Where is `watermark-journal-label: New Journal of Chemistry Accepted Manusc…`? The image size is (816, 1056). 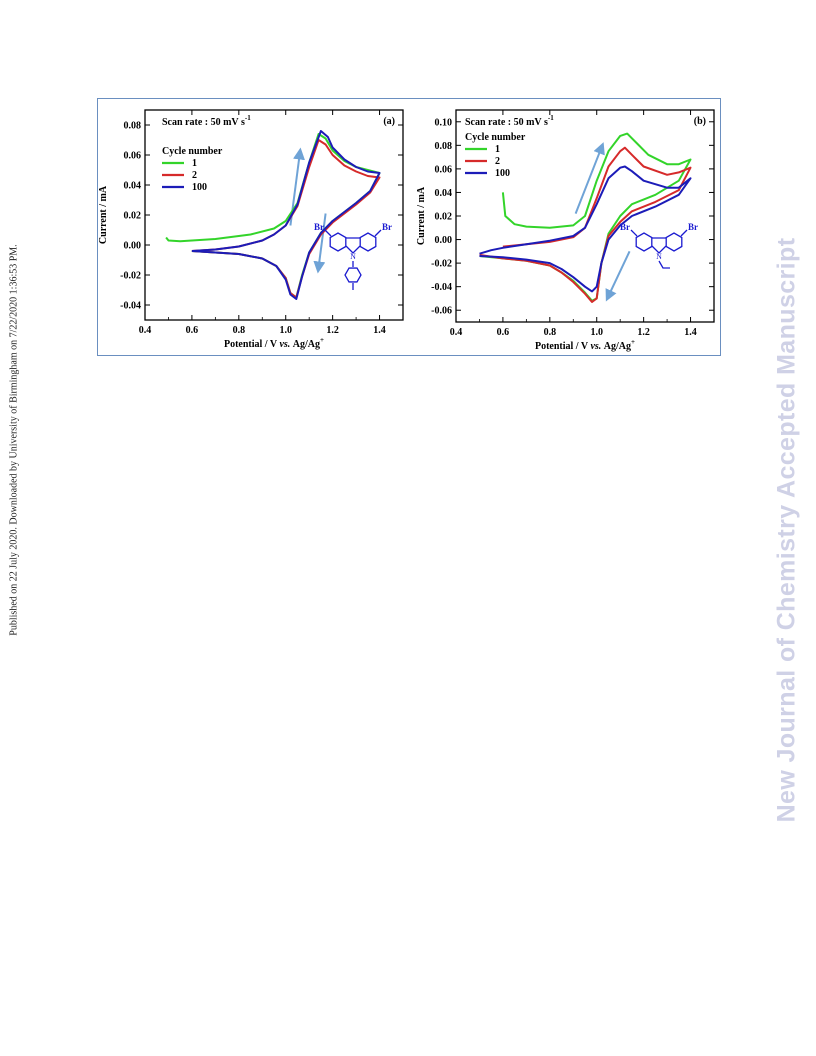
watermark-journal-label: New Journal of Chemistry Accepted Manusc… is located at coordinates (786, 530).